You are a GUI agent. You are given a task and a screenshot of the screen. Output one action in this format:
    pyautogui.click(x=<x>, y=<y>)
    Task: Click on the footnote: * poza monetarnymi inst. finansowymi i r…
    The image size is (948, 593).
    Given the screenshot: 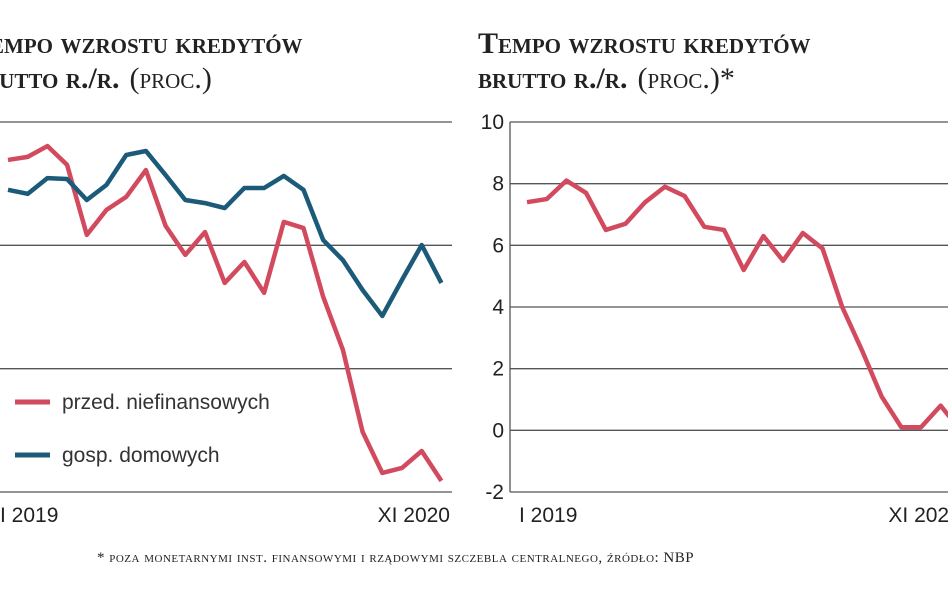 What is the action you would take?
    pyautogui.click(x=395, y=558)
    